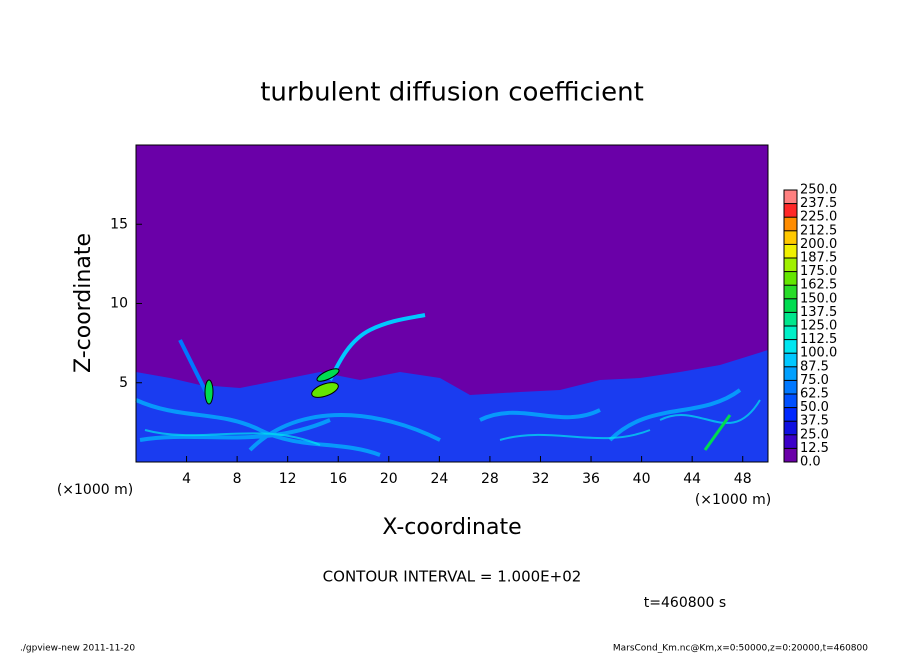 This screenshot has width=904, height=658. Describe the element at coordinates (814, 366) in the screenshot. I see `colorbar-label: 87.5` at that location.